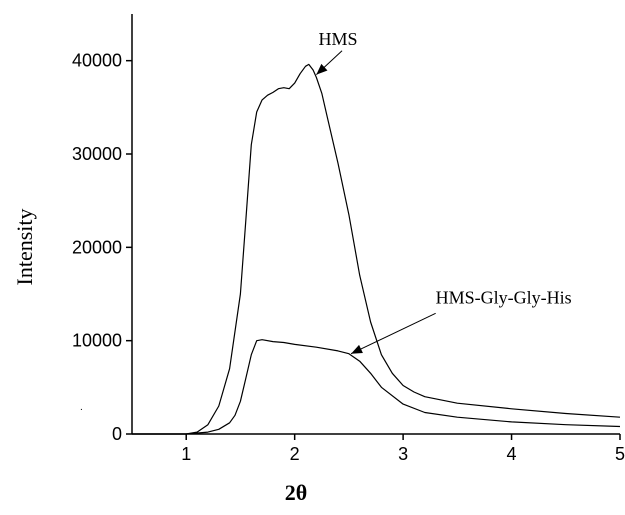 This screenshot has width=625, height=515. What do you see at coordinates (24, 247) in the screenshot?
I see `y-axis-title: Intensity` at bounding box center [24, 247].